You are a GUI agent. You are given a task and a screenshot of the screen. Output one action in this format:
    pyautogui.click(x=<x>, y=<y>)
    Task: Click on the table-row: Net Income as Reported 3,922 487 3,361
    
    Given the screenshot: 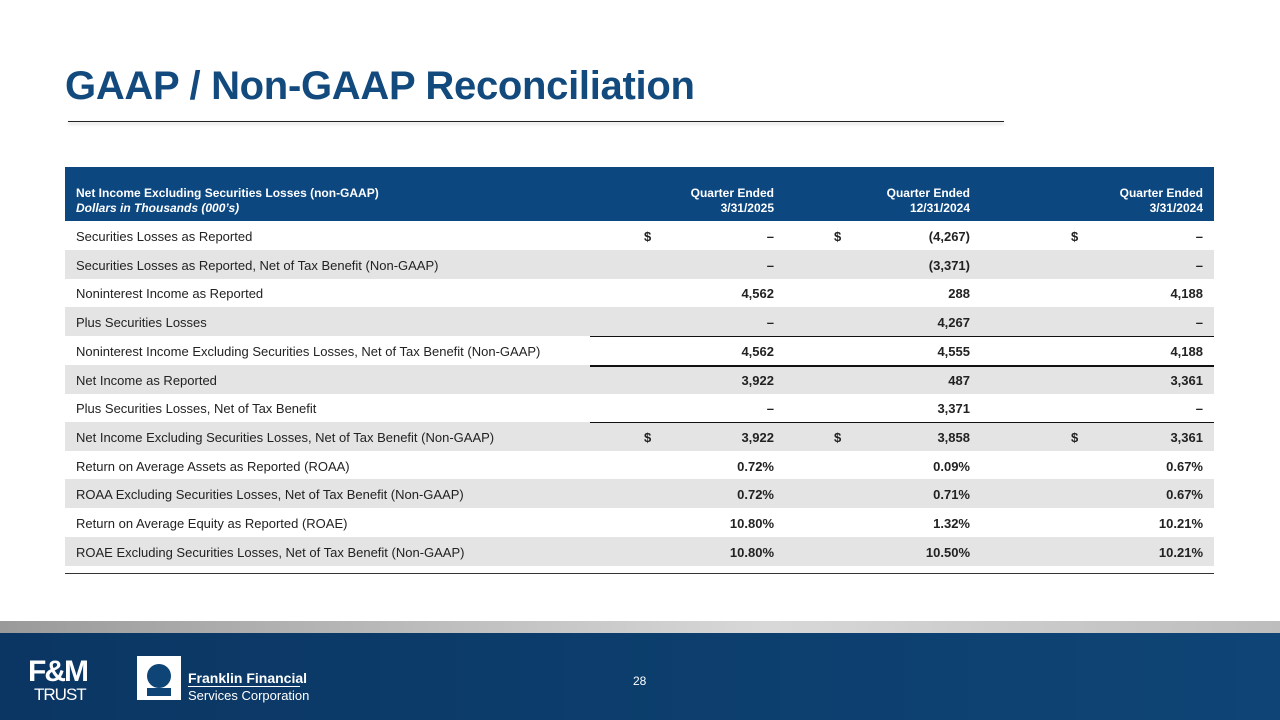 What is the action you would take?
    pyautogui.click(x=639, y=379)
    